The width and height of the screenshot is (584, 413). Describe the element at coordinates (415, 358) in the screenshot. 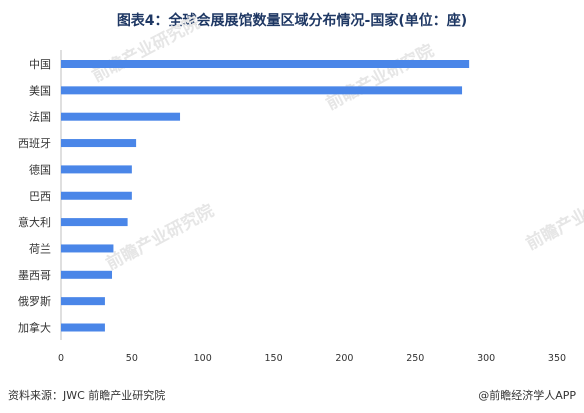

I see `x-tick-label: 250` at that location.